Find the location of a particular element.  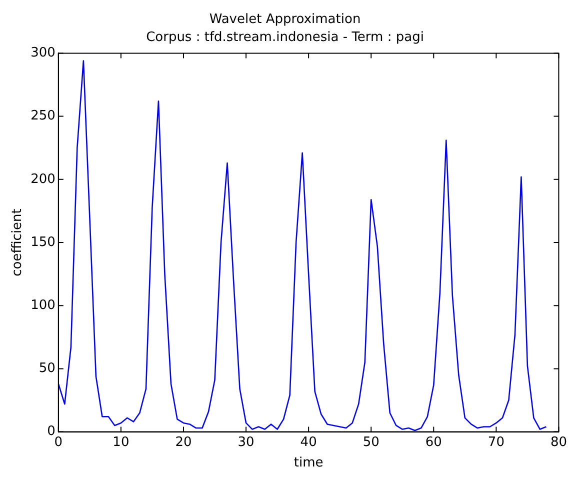

y-tick-label: 200 is located at coordinates (43, 179).